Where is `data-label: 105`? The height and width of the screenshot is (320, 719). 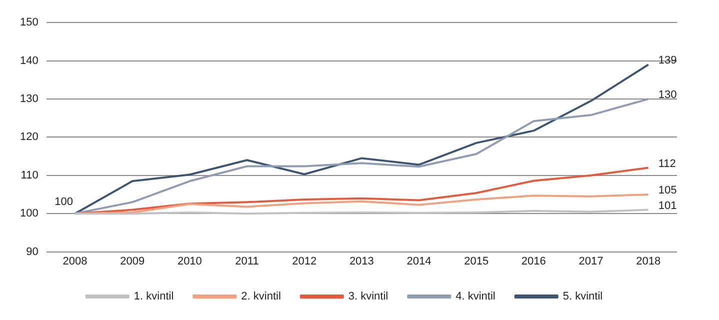
data-label: 105 is located at coordinates (667, 190).